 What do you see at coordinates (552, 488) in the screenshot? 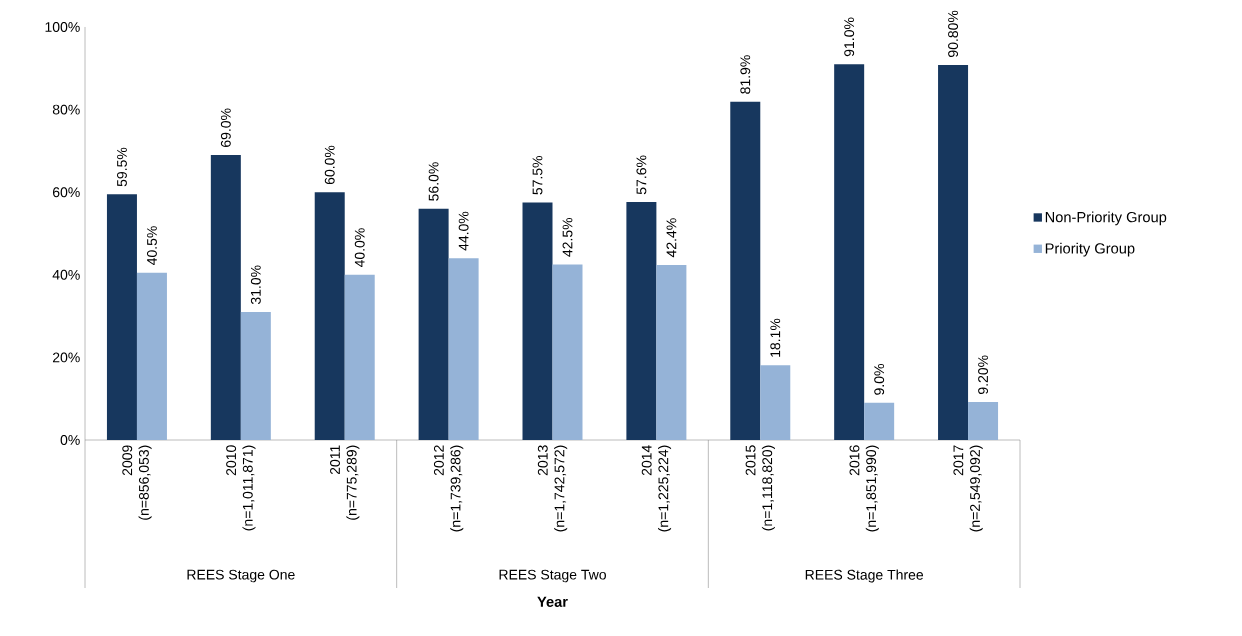
I see `x-tick-label: 2013 (n=1,742,572)` at bounding box center [552, 488].